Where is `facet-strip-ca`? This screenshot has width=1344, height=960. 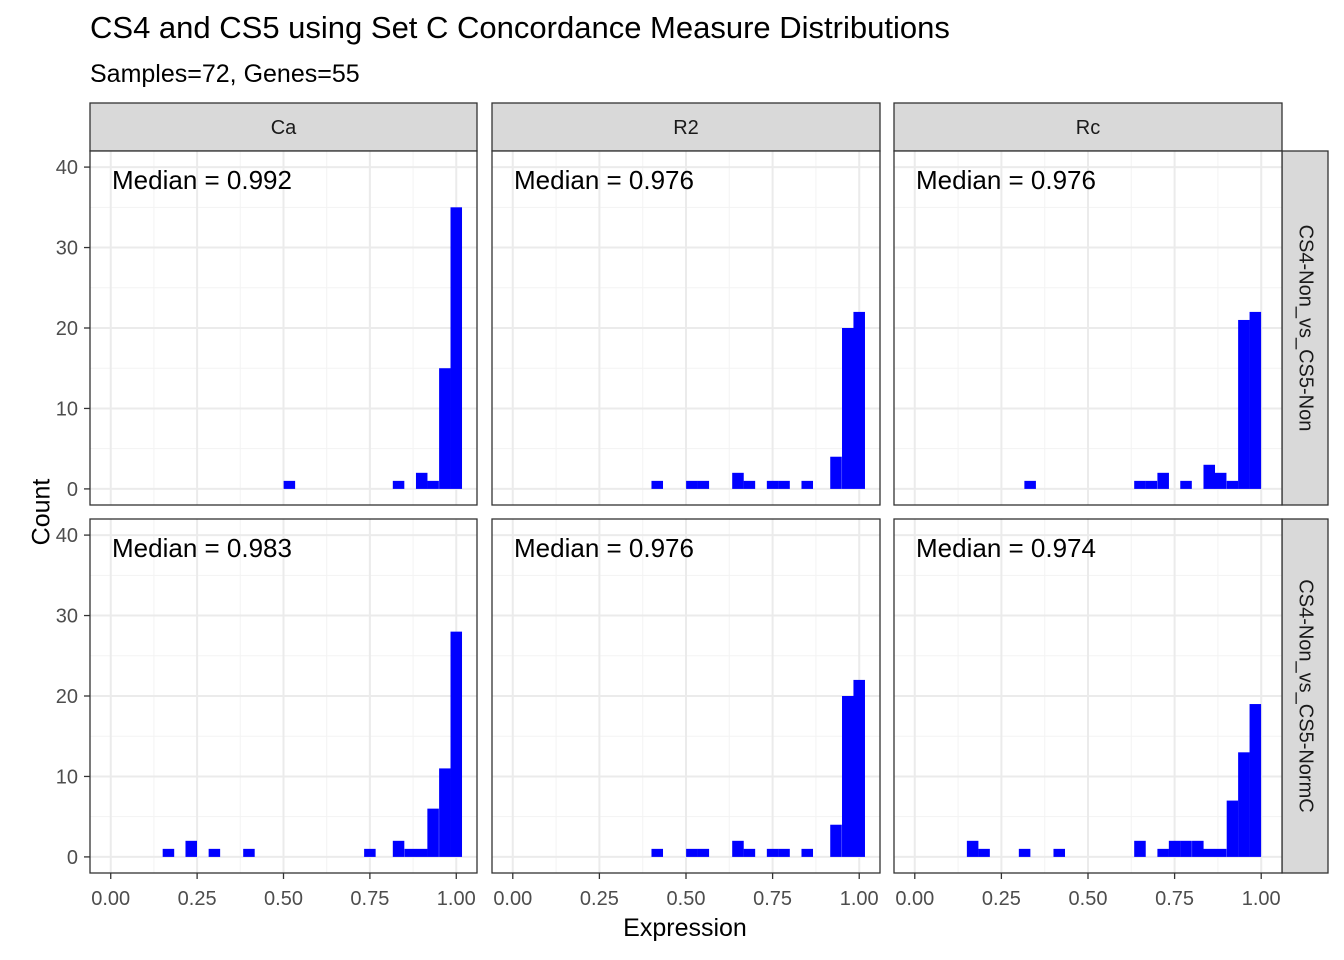
facet-strip-ca is located at coordinates (283, 127).